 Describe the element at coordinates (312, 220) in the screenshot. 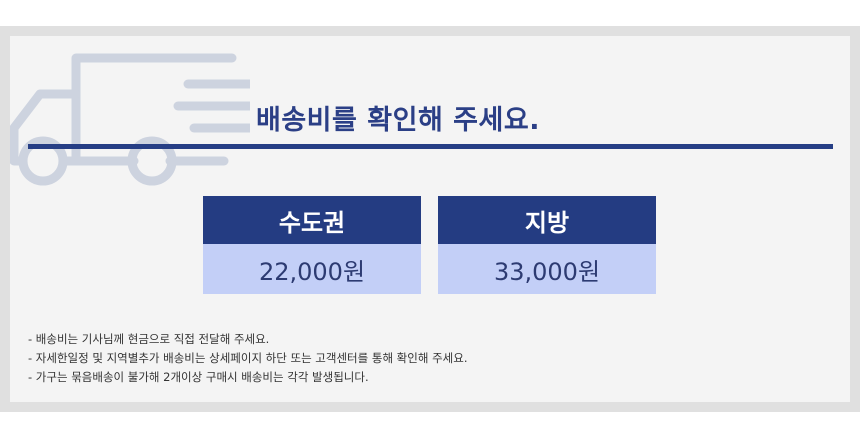

I see `rate-region-label: 수도권` at that location.